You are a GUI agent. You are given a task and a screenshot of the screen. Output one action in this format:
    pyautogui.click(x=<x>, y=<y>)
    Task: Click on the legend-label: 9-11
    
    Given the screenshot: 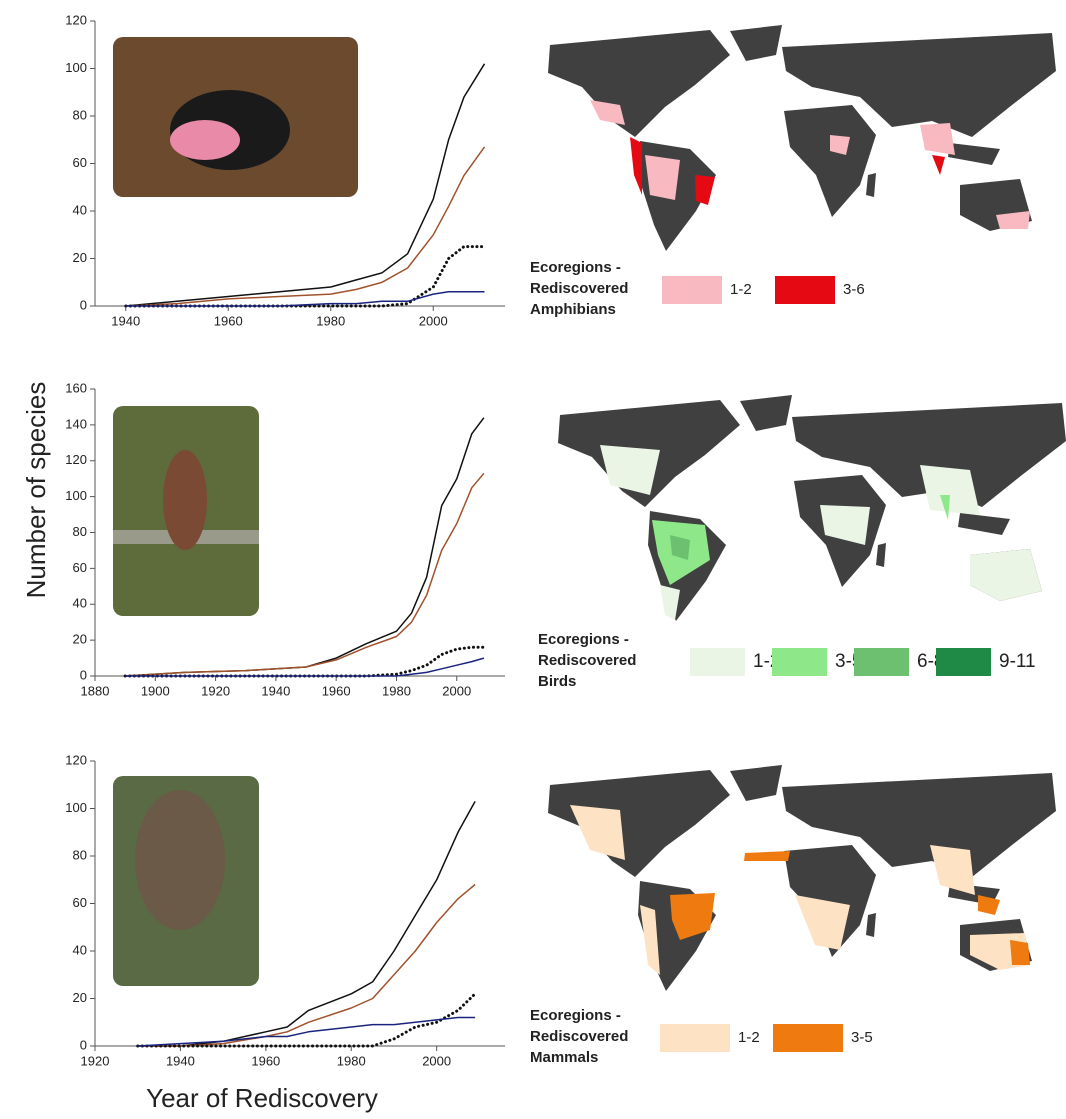 What is the action you would take?
    pyautogui.click(x=1017, y=661)
    